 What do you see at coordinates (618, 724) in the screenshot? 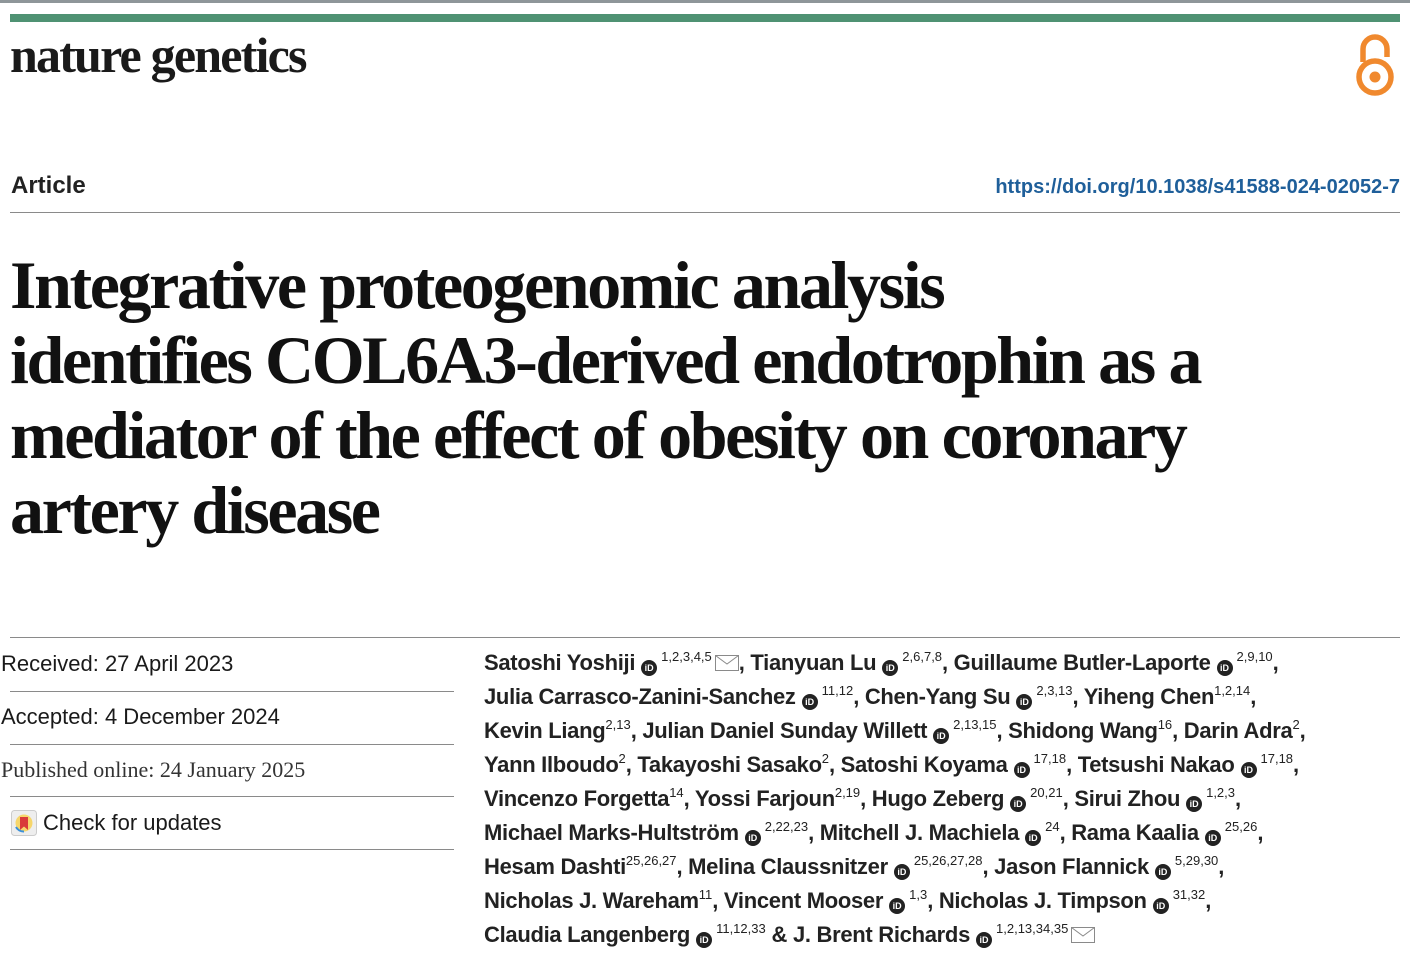
I see `affiliation-superscript: 2,13` at bounding box center [618, 724].